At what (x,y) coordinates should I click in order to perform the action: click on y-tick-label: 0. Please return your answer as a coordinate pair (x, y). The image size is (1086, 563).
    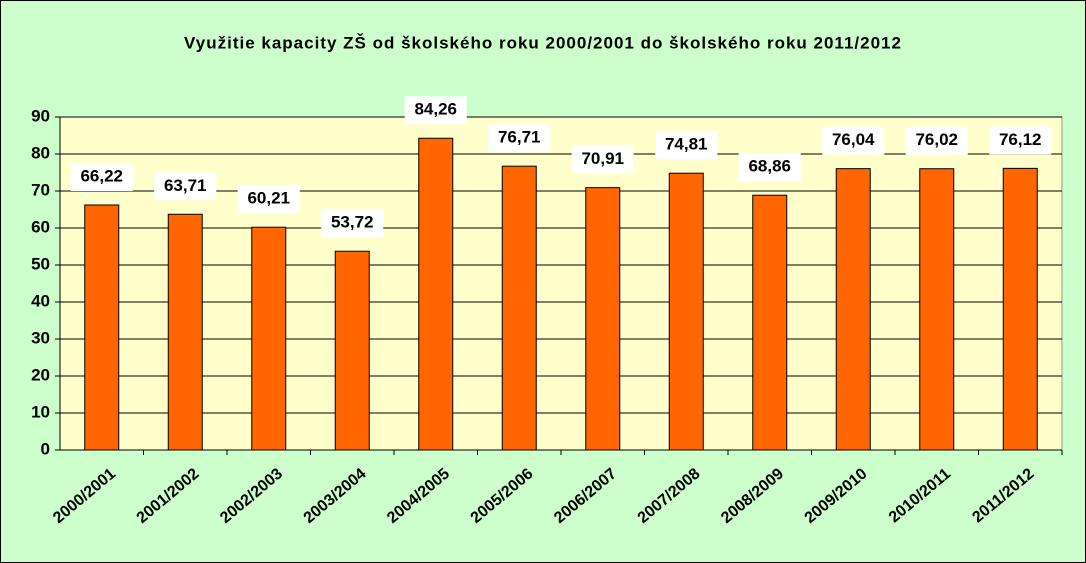
    Looking at the image, I should click on (45, 448).